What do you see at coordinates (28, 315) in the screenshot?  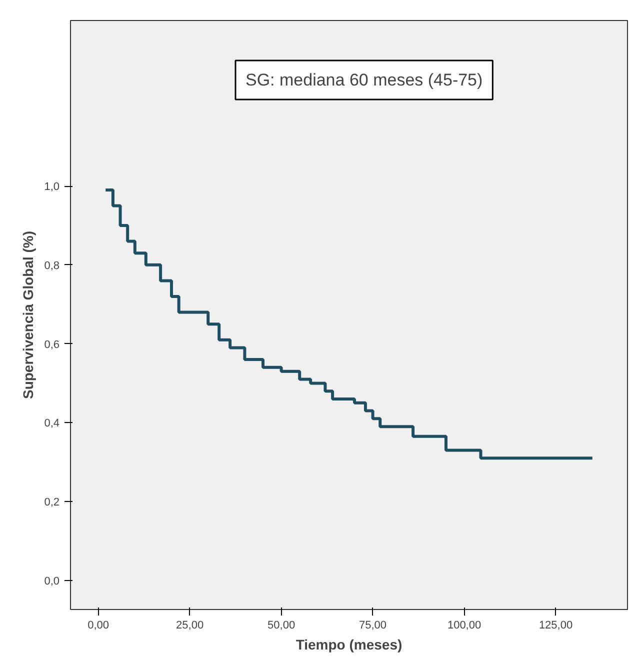 I see `y-axis-title: Supervivencia Global (%)` at bounding box center [28, 315].